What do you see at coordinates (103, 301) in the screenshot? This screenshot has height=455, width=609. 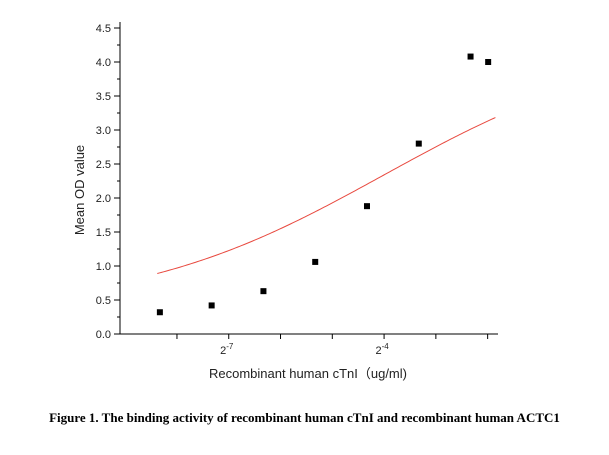 I see `y-tick-label: 0.5` at bounding box center [103, 301].